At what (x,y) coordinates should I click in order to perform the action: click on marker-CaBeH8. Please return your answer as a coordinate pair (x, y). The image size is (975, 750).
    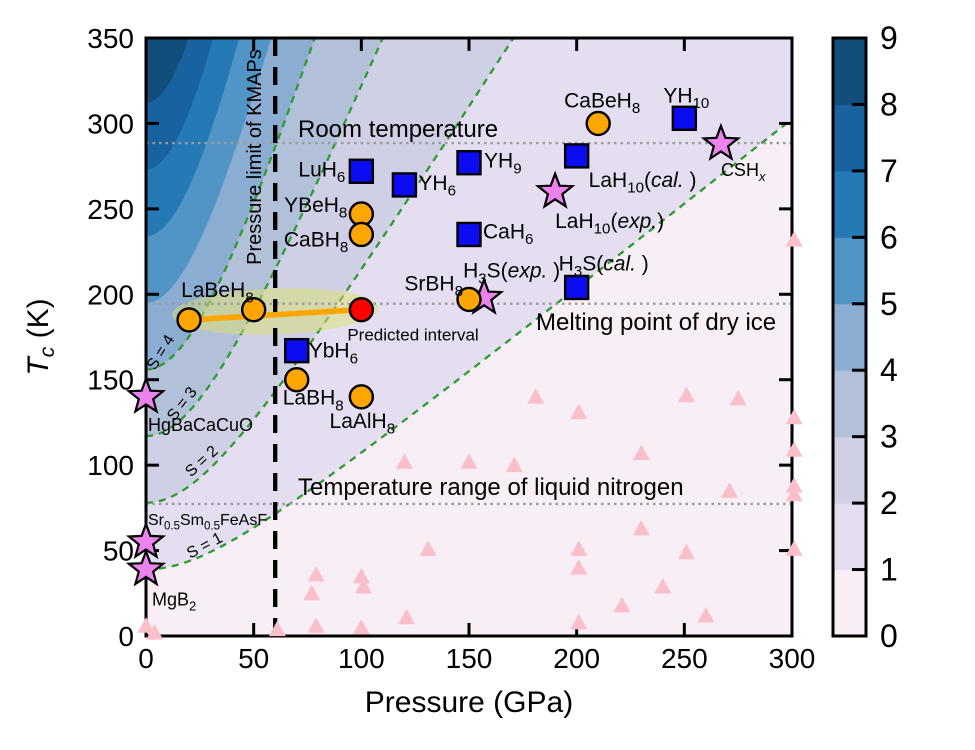
    Looking at the image, I should click on (598, 123).